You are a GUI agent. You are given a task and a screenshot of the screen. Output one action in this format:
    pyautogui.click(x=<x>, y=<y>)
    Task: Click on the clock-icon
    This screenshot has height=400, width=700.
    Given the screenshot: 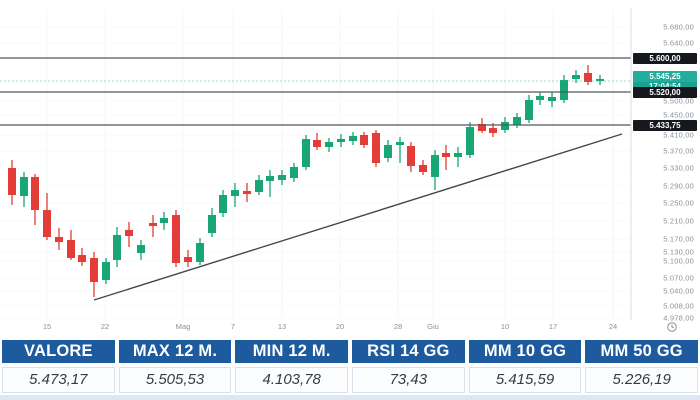 What is the action you would take?
    pyautogui.click(x=672, y=327)
    